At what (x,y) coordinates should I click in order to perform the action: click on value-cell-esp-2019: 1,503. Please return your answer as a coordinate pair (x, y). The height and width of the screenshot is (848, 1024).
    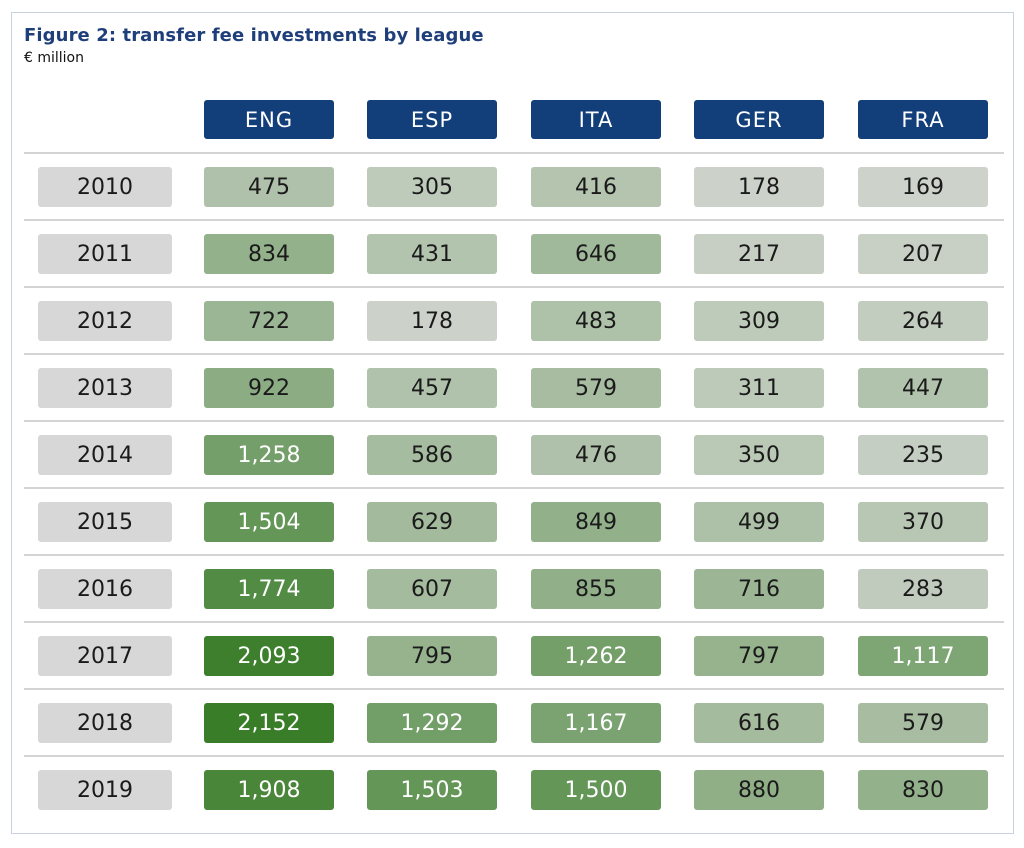
    Looking at the image, I should click on (432, 790).